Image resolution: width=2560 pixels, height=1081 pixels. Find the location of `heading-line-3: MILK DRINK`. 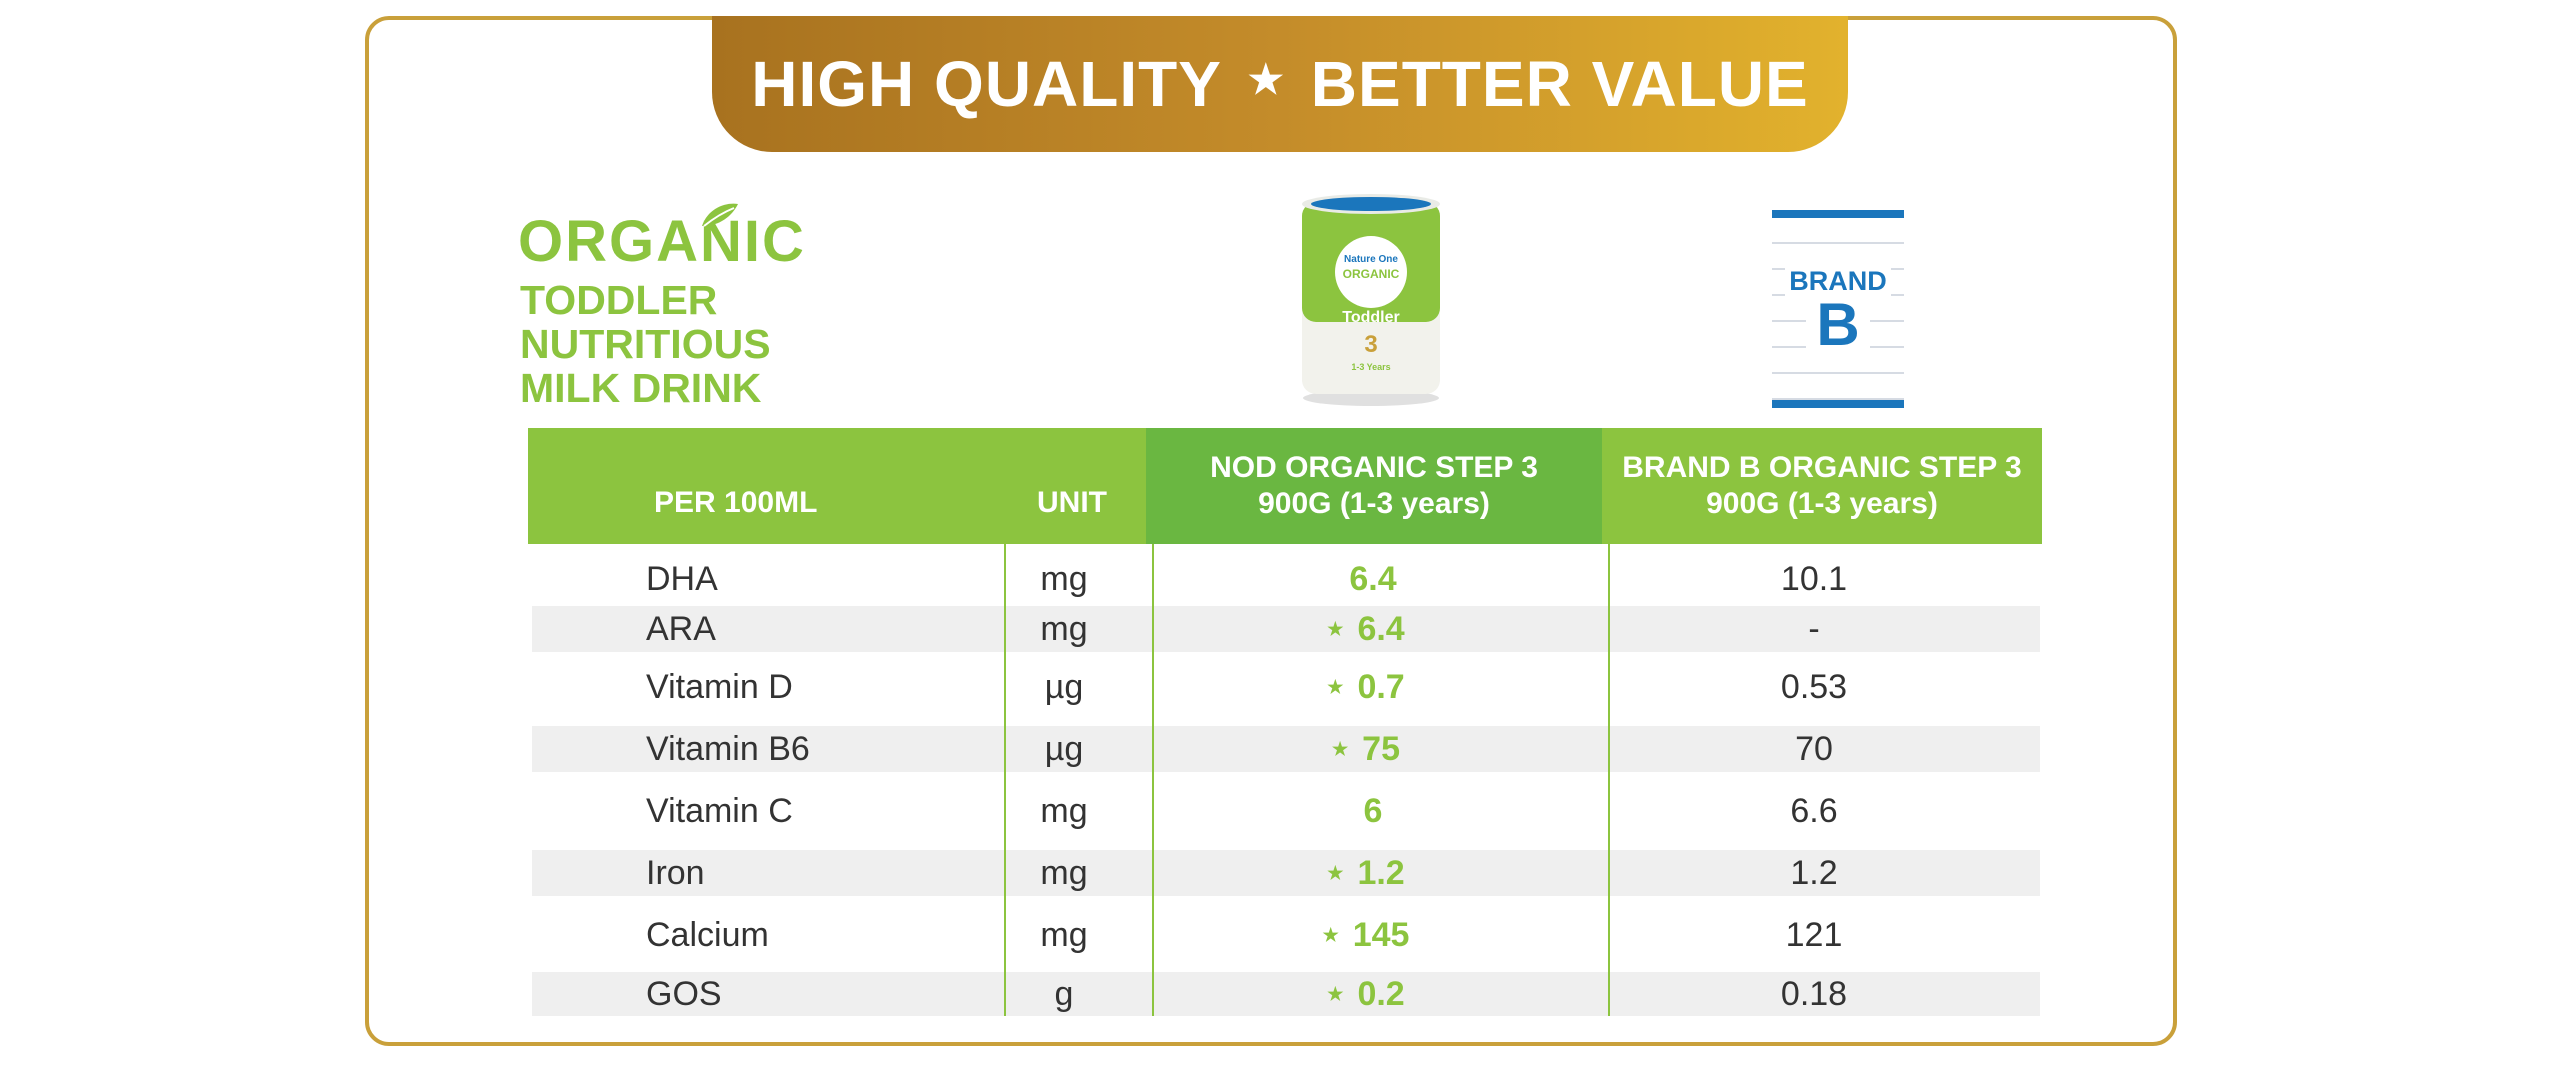

heading-line-3: MILK DRINK is located at coordinates (641, 388).